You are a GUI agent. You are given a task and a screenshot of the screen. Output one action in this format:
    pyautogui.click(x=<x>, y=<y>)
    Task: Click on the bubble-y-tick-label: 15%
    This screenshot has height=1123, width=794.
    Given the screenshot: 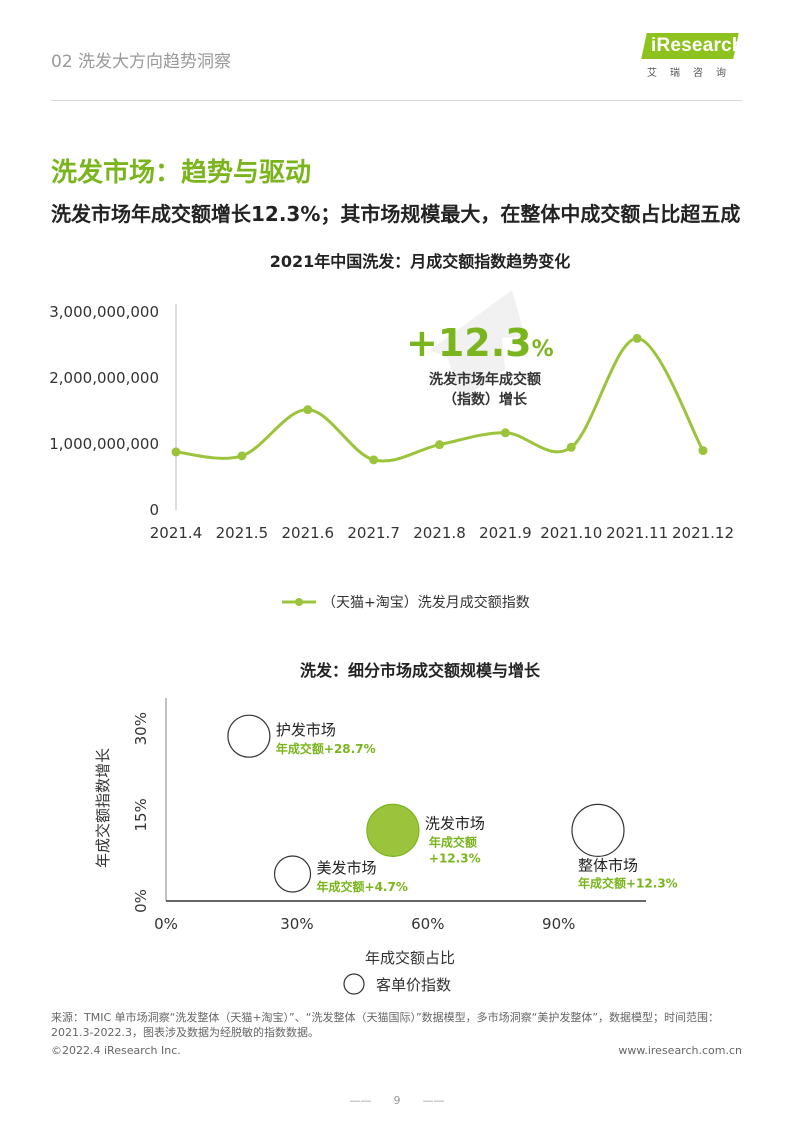 What is the action you would take?
    pyautogui.click(x=141, y=814)
    